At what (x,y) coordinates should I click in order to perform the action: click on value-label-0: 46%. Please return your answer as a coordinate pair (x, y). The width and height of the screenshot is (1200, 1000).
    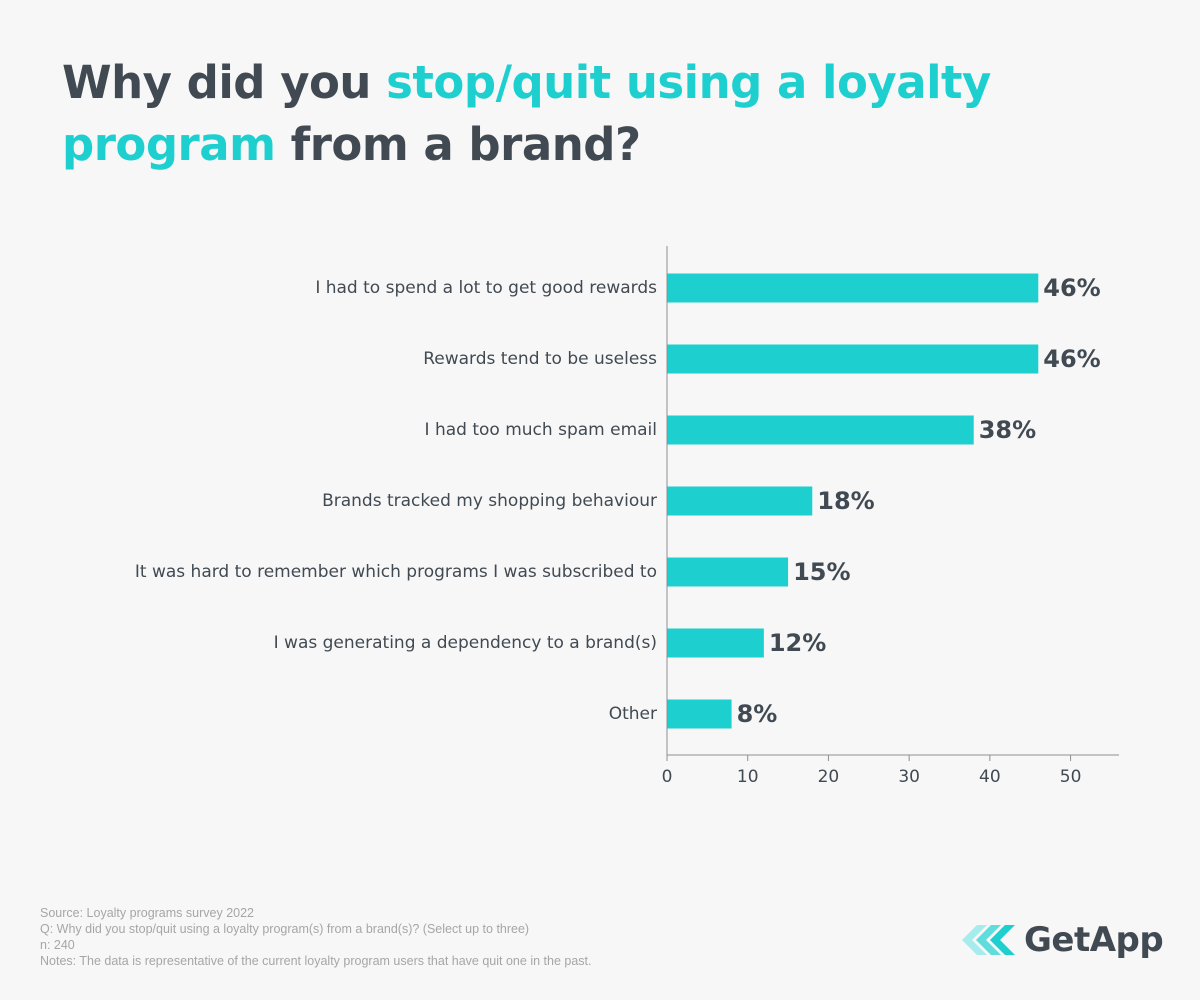
    Looking at the image, I should click on (1071, 288).